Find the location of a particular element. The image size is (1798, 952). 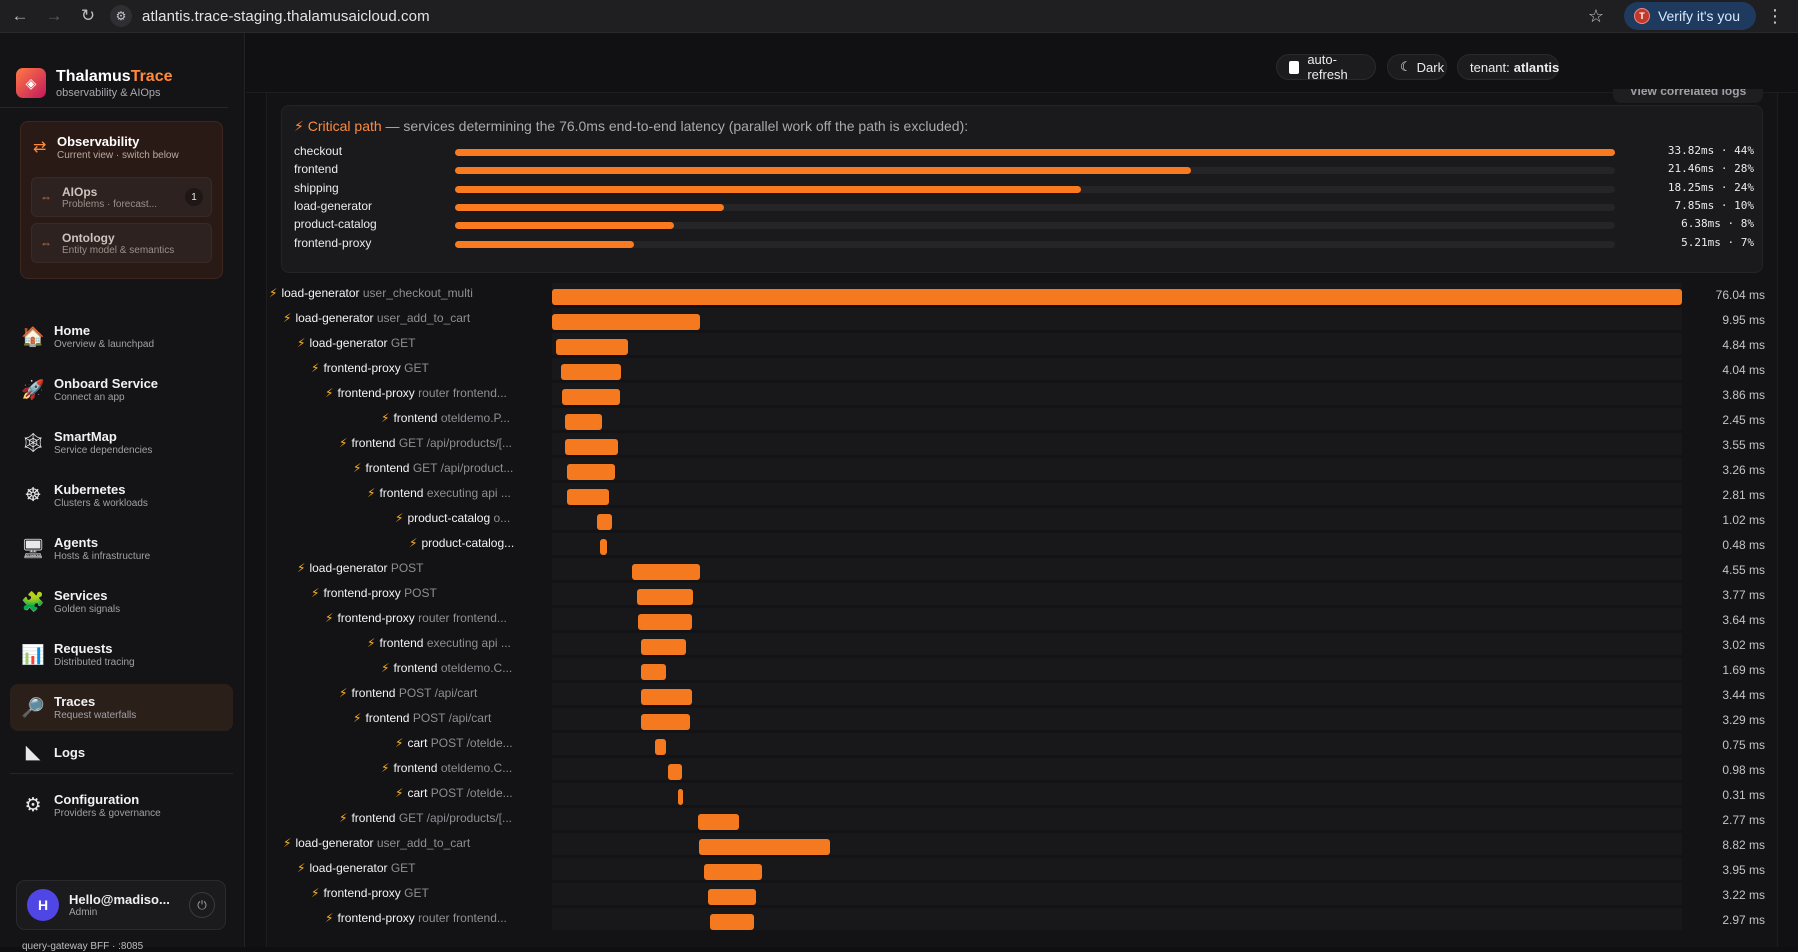

table-row: ⚡ frontend oteldemo.C... 0.98 ms is located at coordinates (1023, 769).